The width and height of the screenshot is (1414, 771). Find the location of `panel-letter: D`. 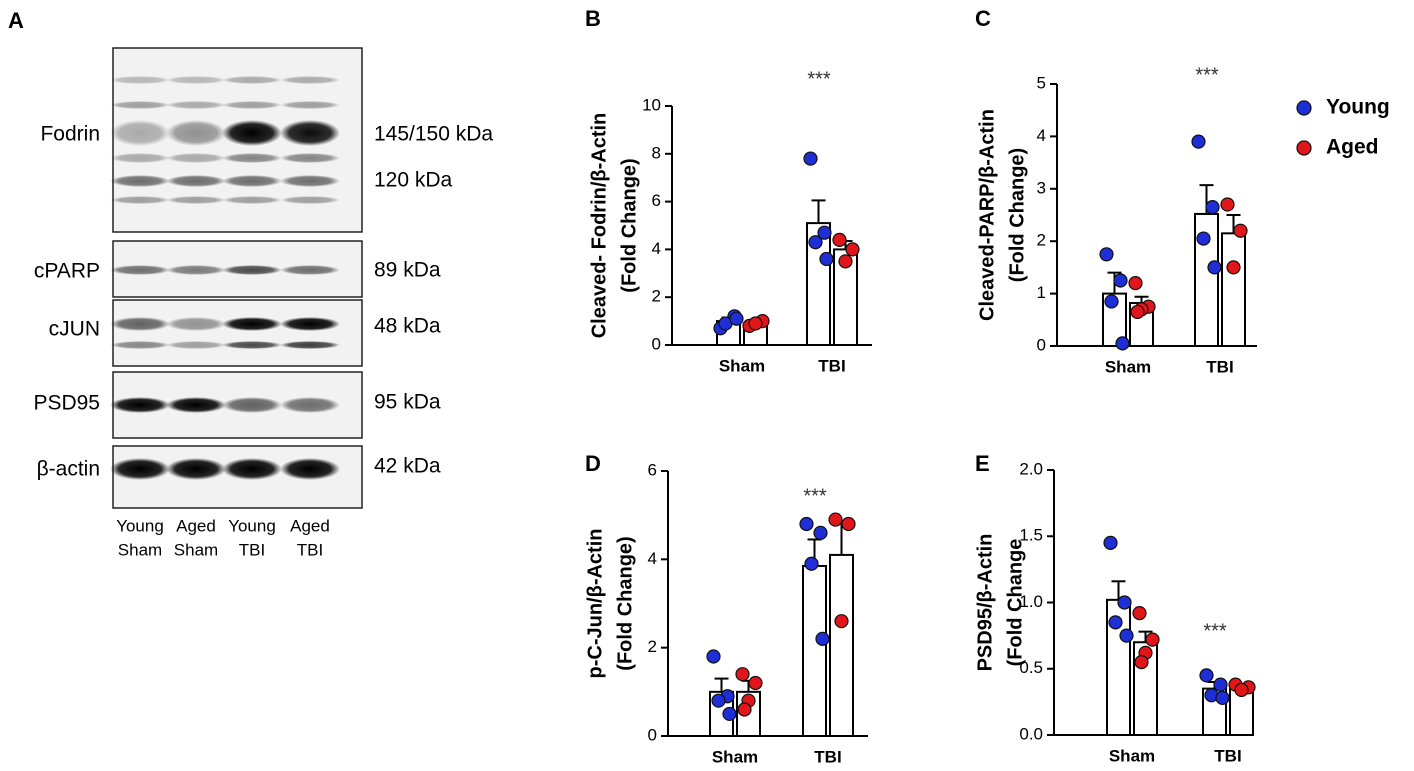

panel-letter: D is located at coordinates (593, 463).